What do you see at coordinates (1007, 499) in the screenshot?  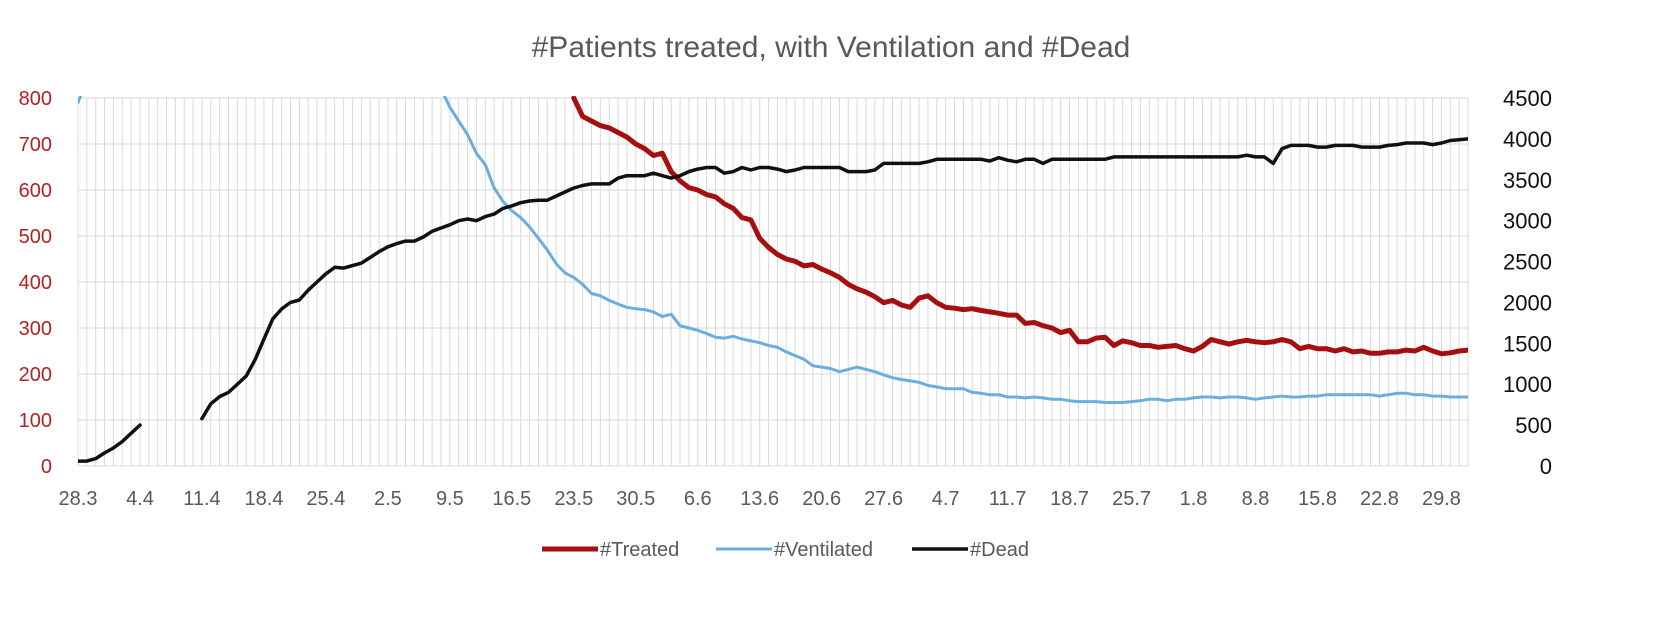 I see `x-tick-label: 11.7` at bounding box center [1007, 499].